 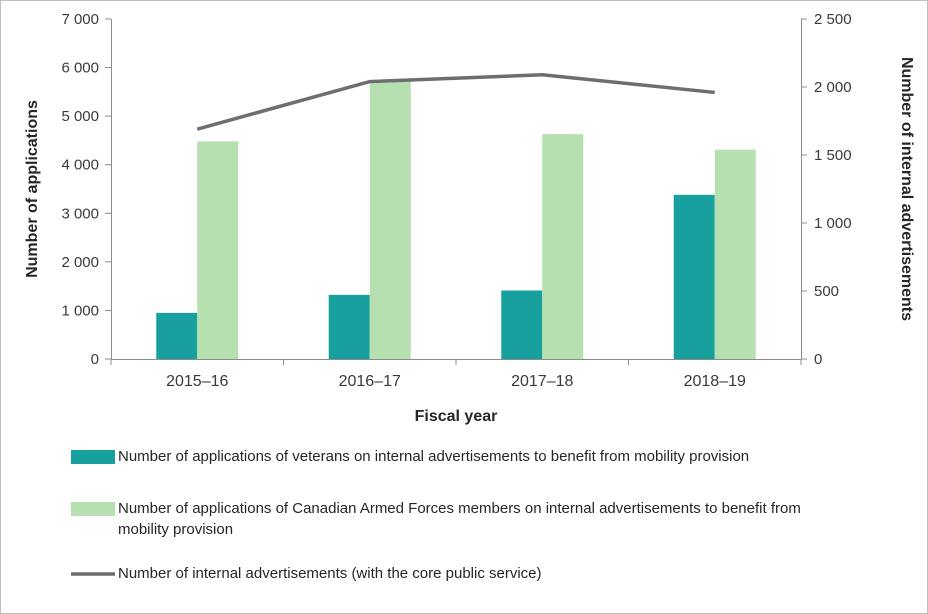 What do you see at coordinates (735, 254) in the screenshot?
I see `bar-series1-2018–19` at bounding box center [735, 254].